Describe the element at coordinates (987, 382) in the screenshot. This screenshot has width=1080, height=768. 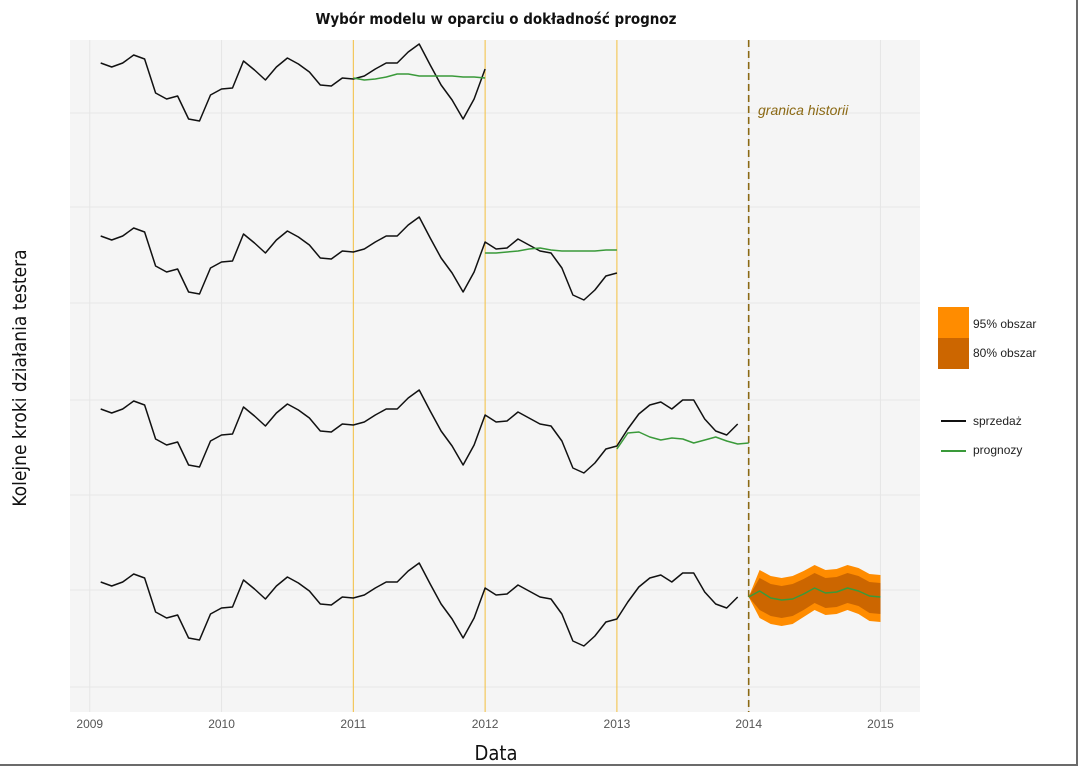
I see `legend: 95% obszar 80% obszar sprzedaż prognozy` at that location.